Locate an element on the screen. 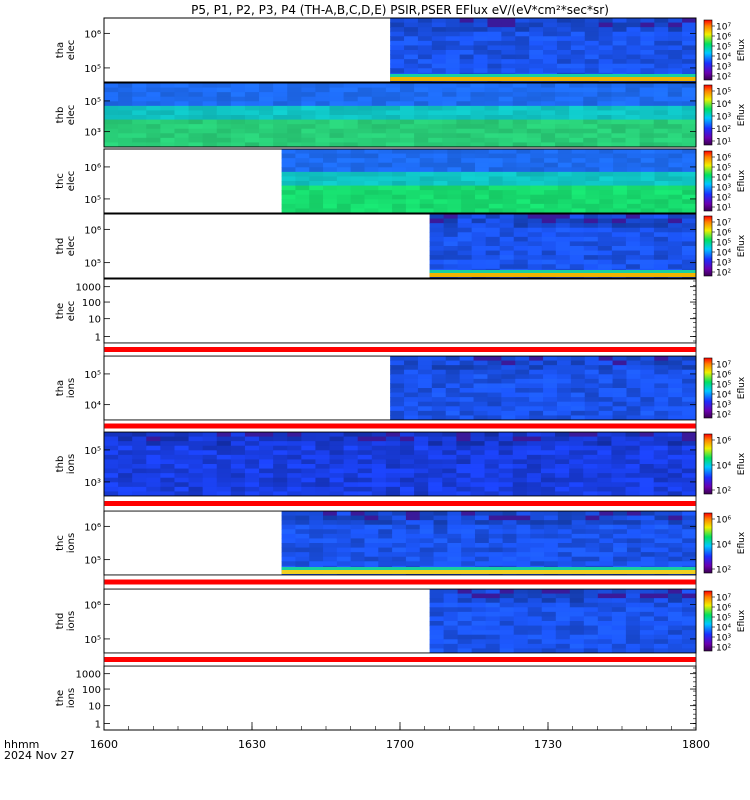 The image size is (750, 800). colorbar-tick-label: 10² is located at coordinates (723, 492).